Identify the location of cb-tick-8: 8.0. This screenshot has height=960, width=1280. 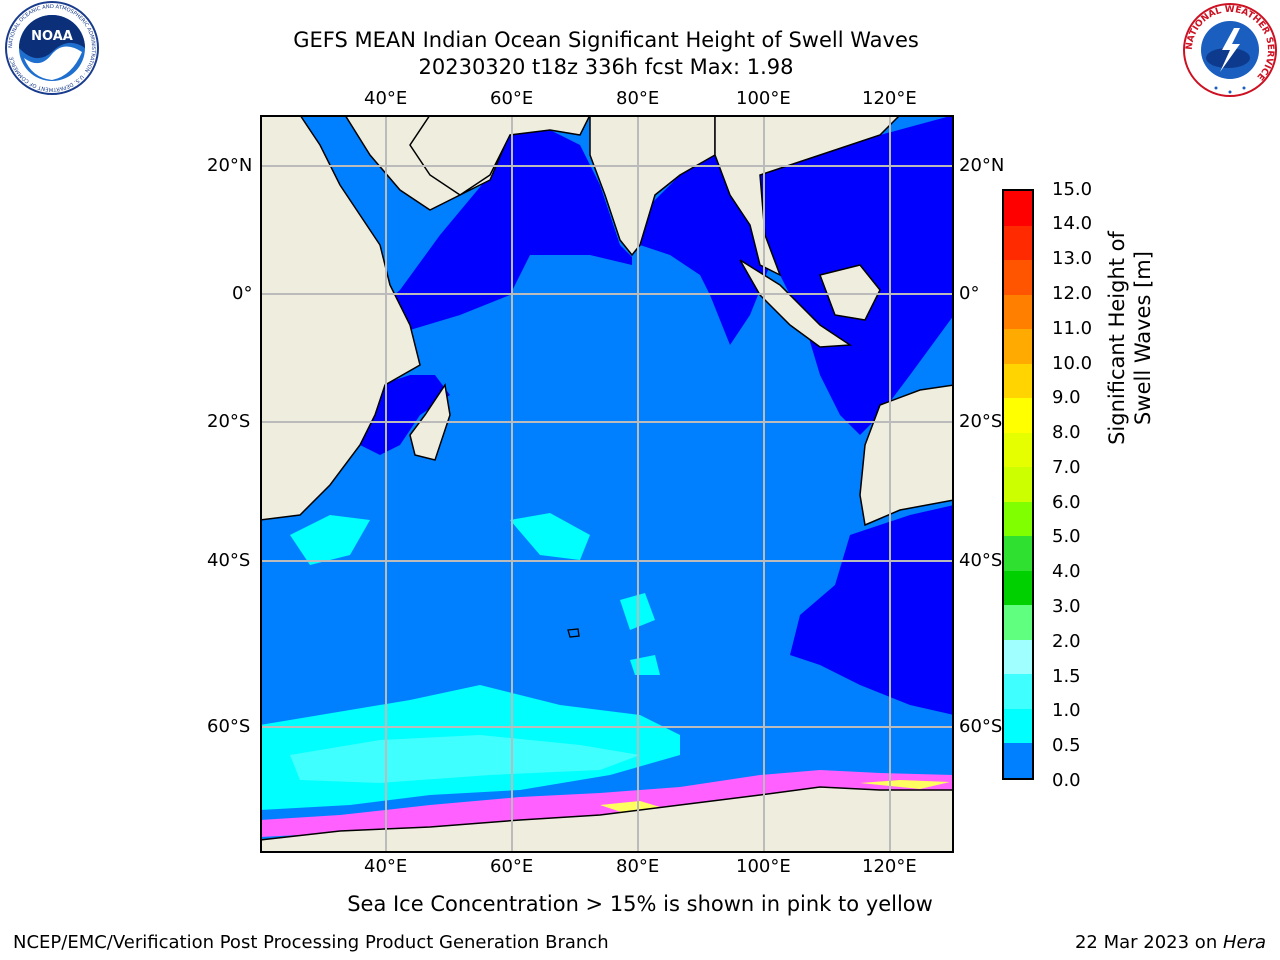
(1066, 432).